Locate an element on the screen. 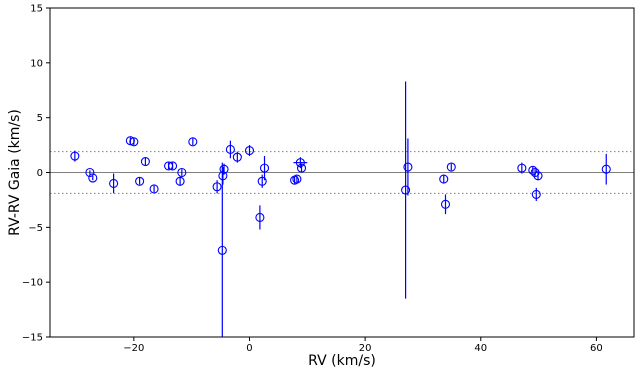 The width and height of the screenshot is (635, 377). x-axis-ticks: −20 0 20 40 60 is located at coordinates (363, 345).